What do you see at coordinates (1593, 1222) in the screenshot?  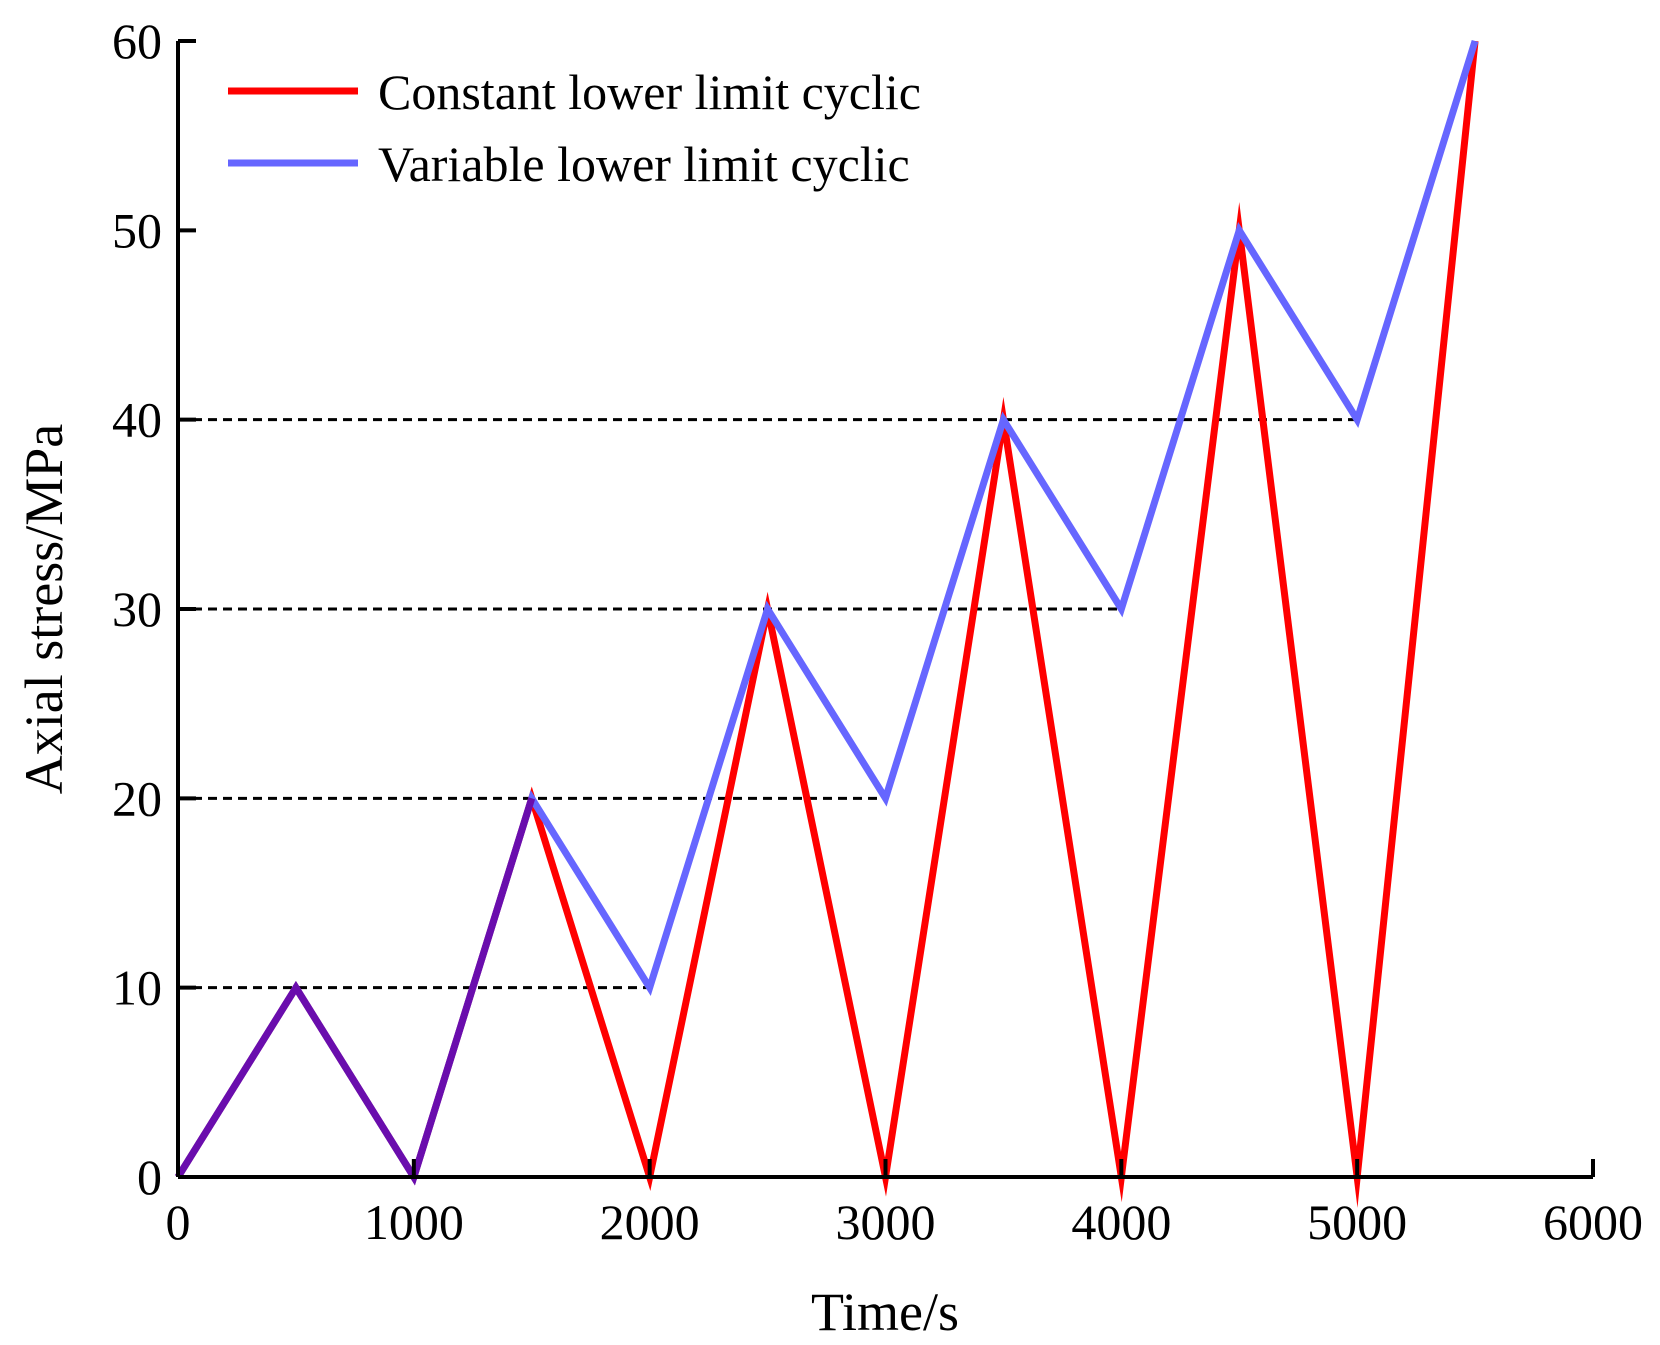 I see `x-tick-label: 6000` at bounding box center [1593, 1222].